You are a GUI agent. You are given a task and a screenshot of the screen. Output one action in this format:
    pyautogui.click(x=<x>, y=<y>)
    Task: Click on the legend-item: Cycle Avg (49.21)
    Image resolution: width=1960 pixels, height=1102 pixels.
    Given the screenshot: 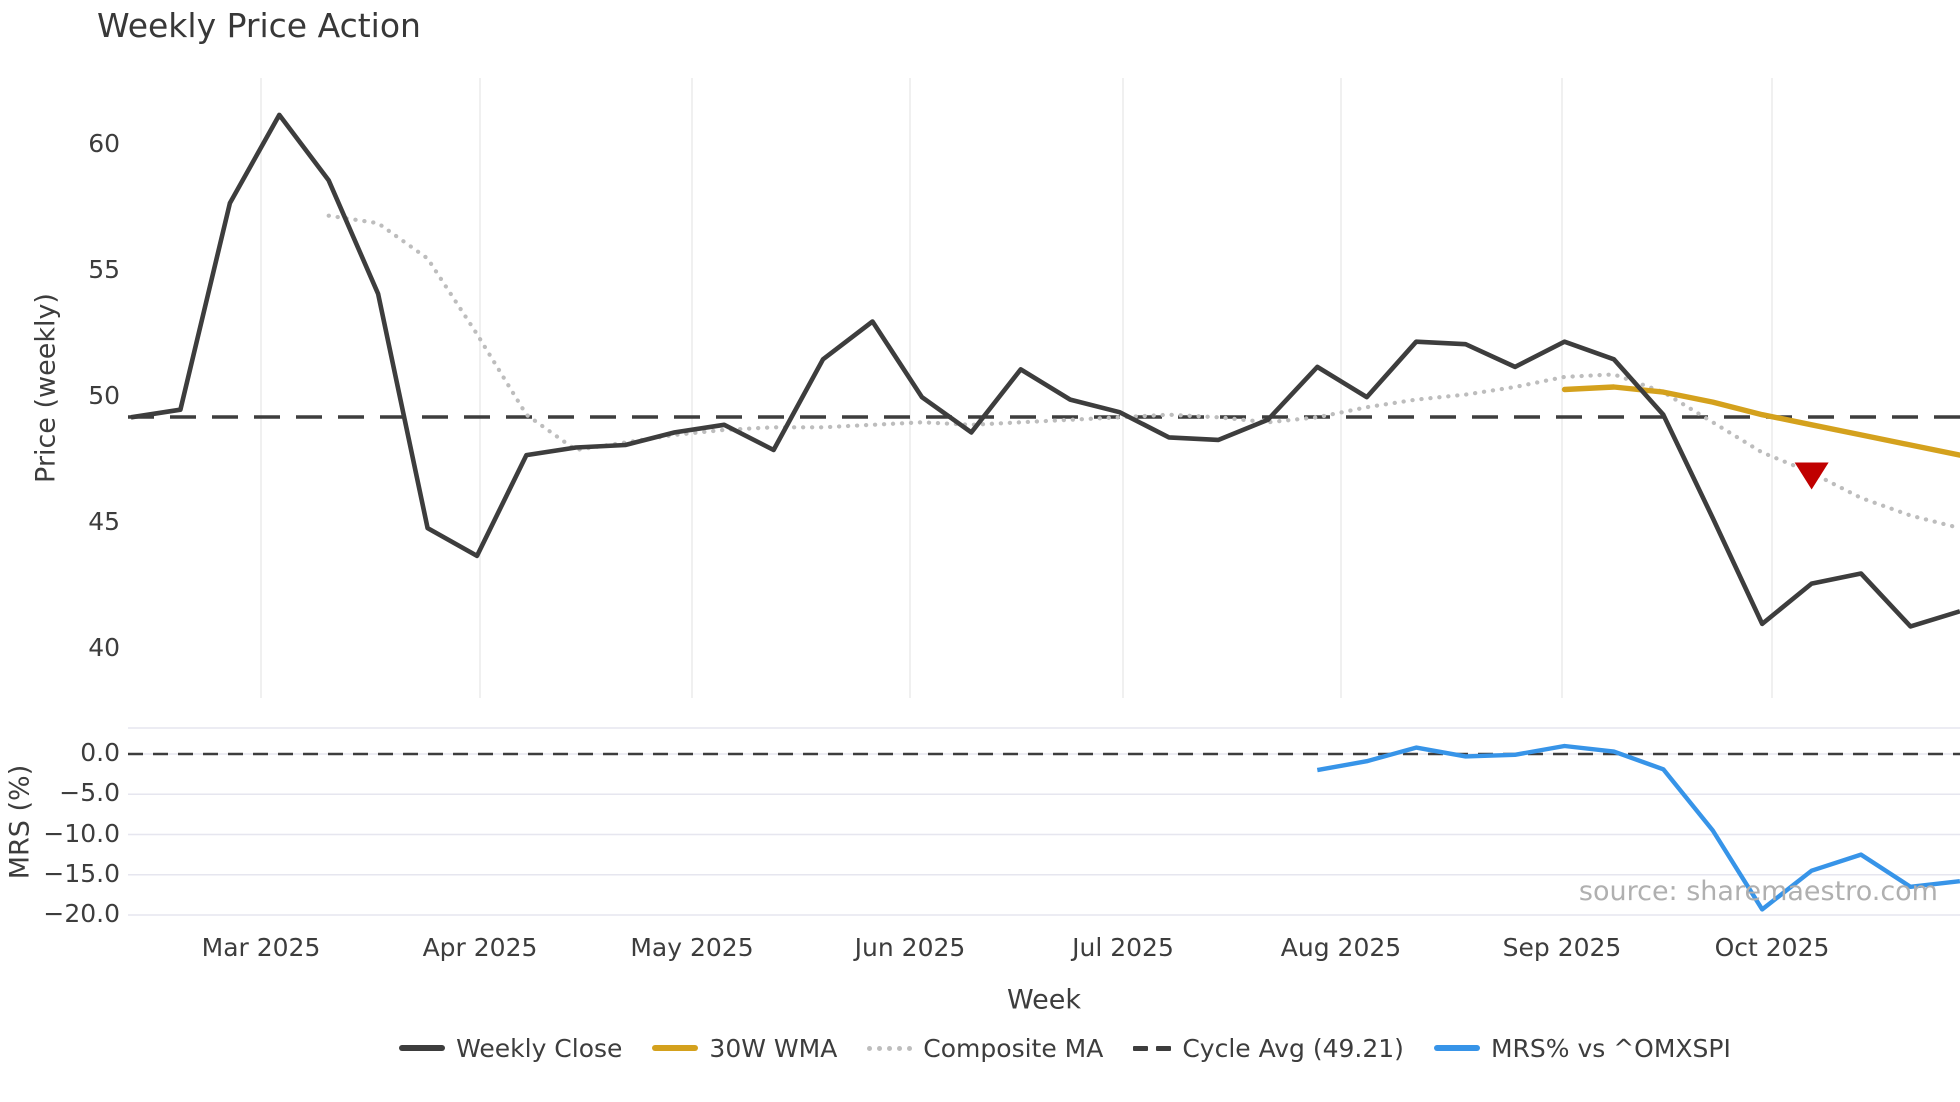 What is the action you would take?
    pyautogui.click(x=1268, y=1048)
    